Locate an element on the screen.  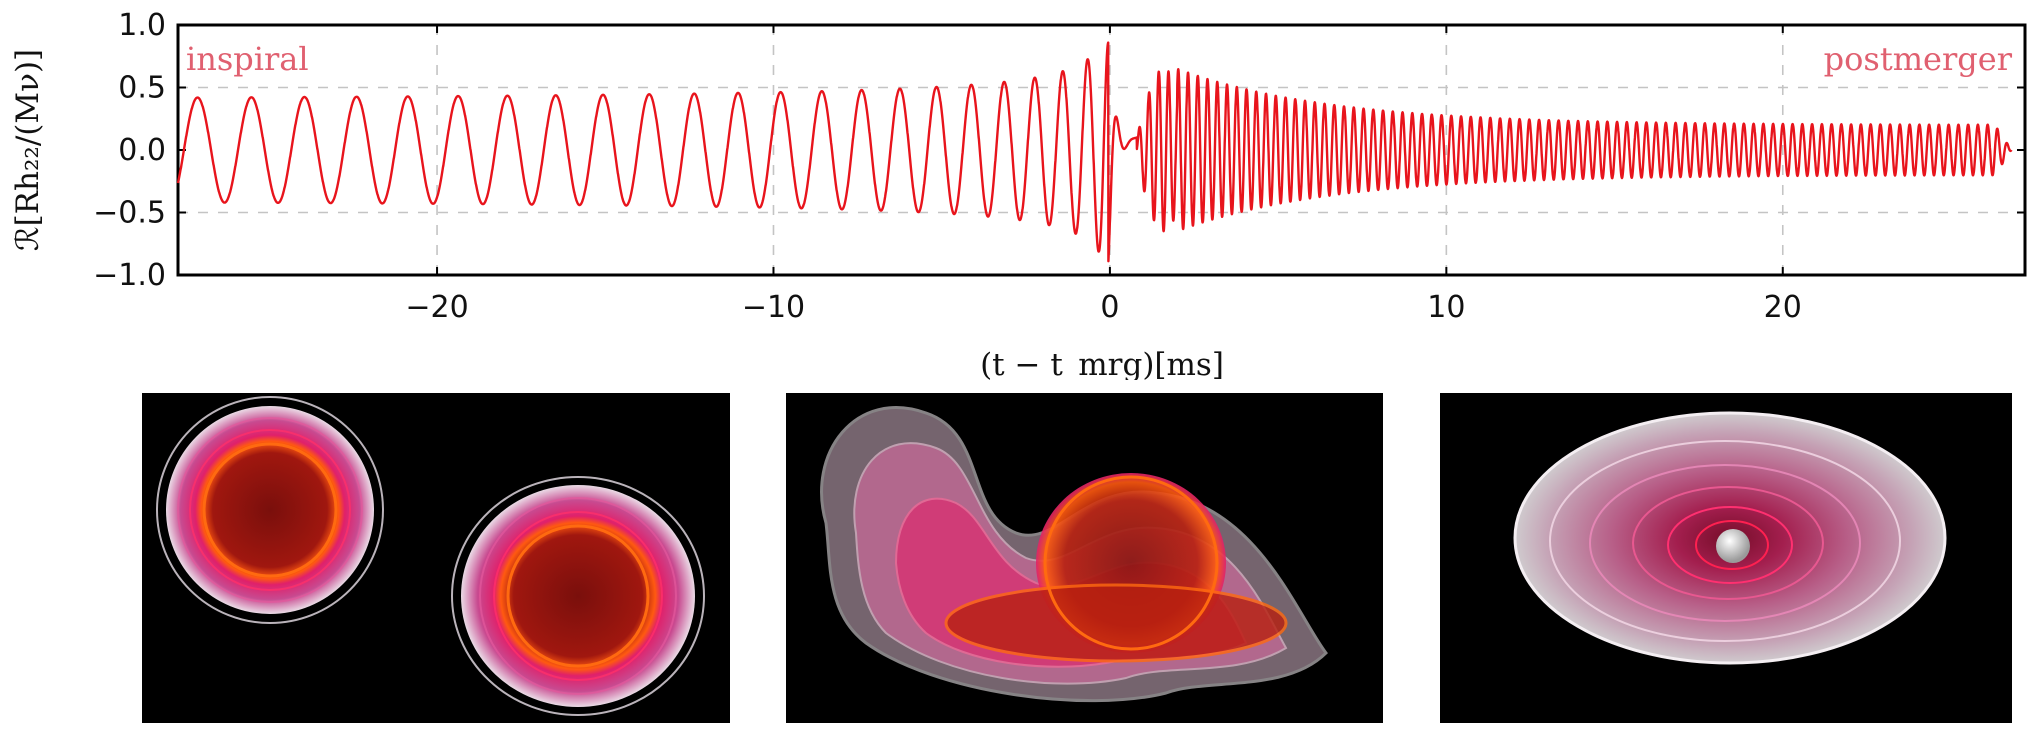
y-tick-label: −1.0 is located at coordinates (129, 275).